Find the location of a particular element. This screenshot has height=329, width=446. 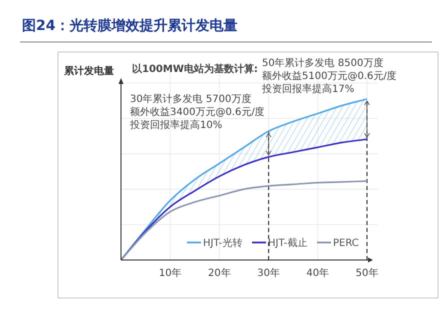

x-tick-label: 30年 is located at coordinates (268, 273).